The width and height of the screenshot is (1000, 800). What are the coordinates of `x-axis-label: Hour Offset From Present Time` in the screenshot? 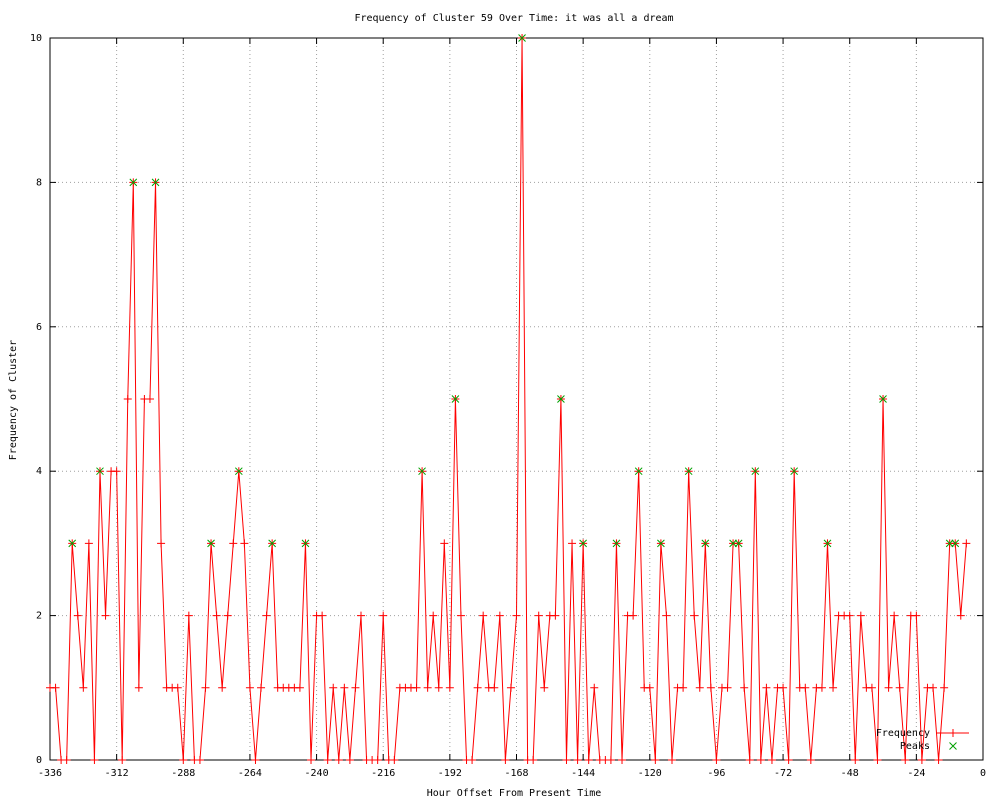 It's located at (514, 793).